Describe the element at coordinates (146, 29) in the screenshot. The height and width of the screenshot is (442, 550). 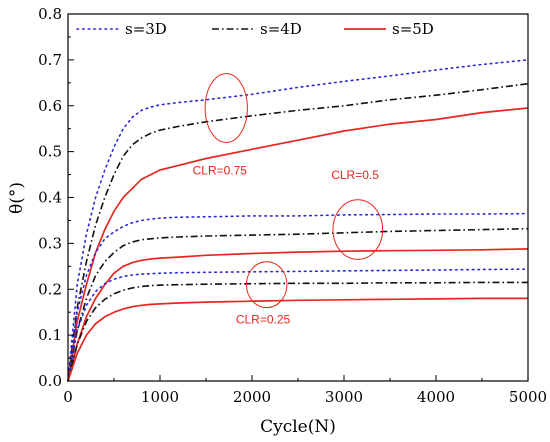
I see `legend-label-s3D: s=3D` at that location.